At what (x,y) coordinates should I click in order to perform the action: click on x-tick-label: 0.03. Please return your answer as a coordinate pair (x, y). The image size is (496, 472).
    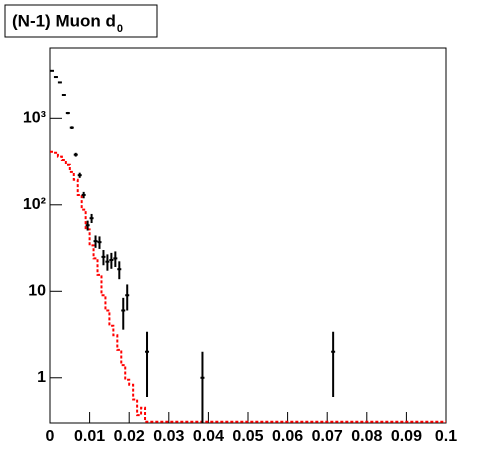
    Looking at the image, I should click on (168, 436).